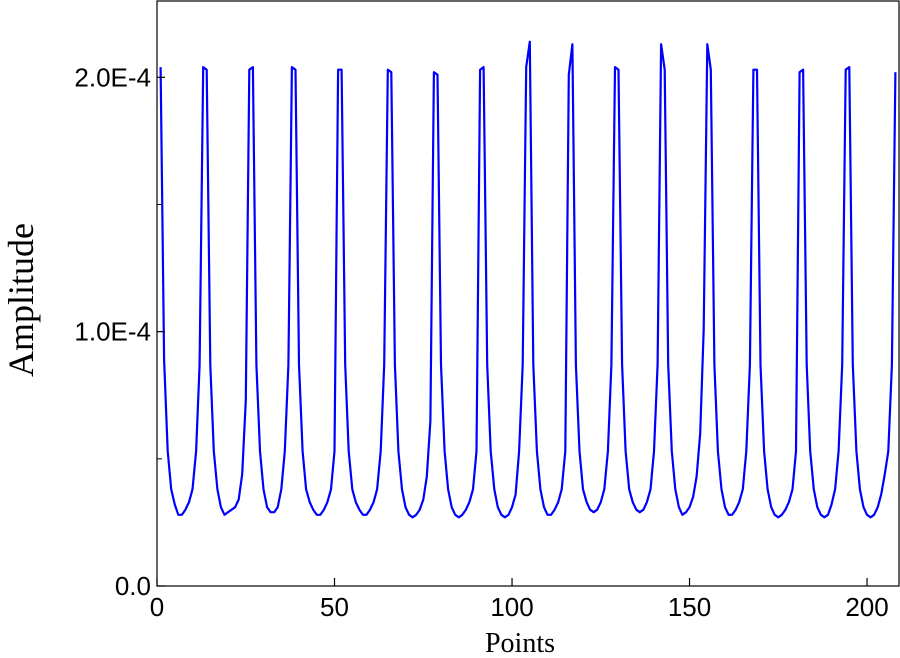 The width and height of the screenshot is (900, 658). What do you see at coordinates (689, 607) in the screenshot?
I see `x-tick-label: 150` at bounding box center [689, 607].